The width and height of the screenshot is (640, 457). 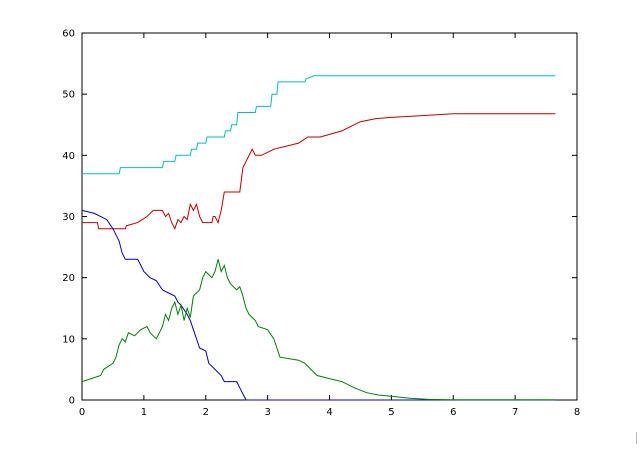 What do you see at coordinates (68, 95) in the screenshot?
I see `y-tick-label: 50` at bounding box center [68, 95].